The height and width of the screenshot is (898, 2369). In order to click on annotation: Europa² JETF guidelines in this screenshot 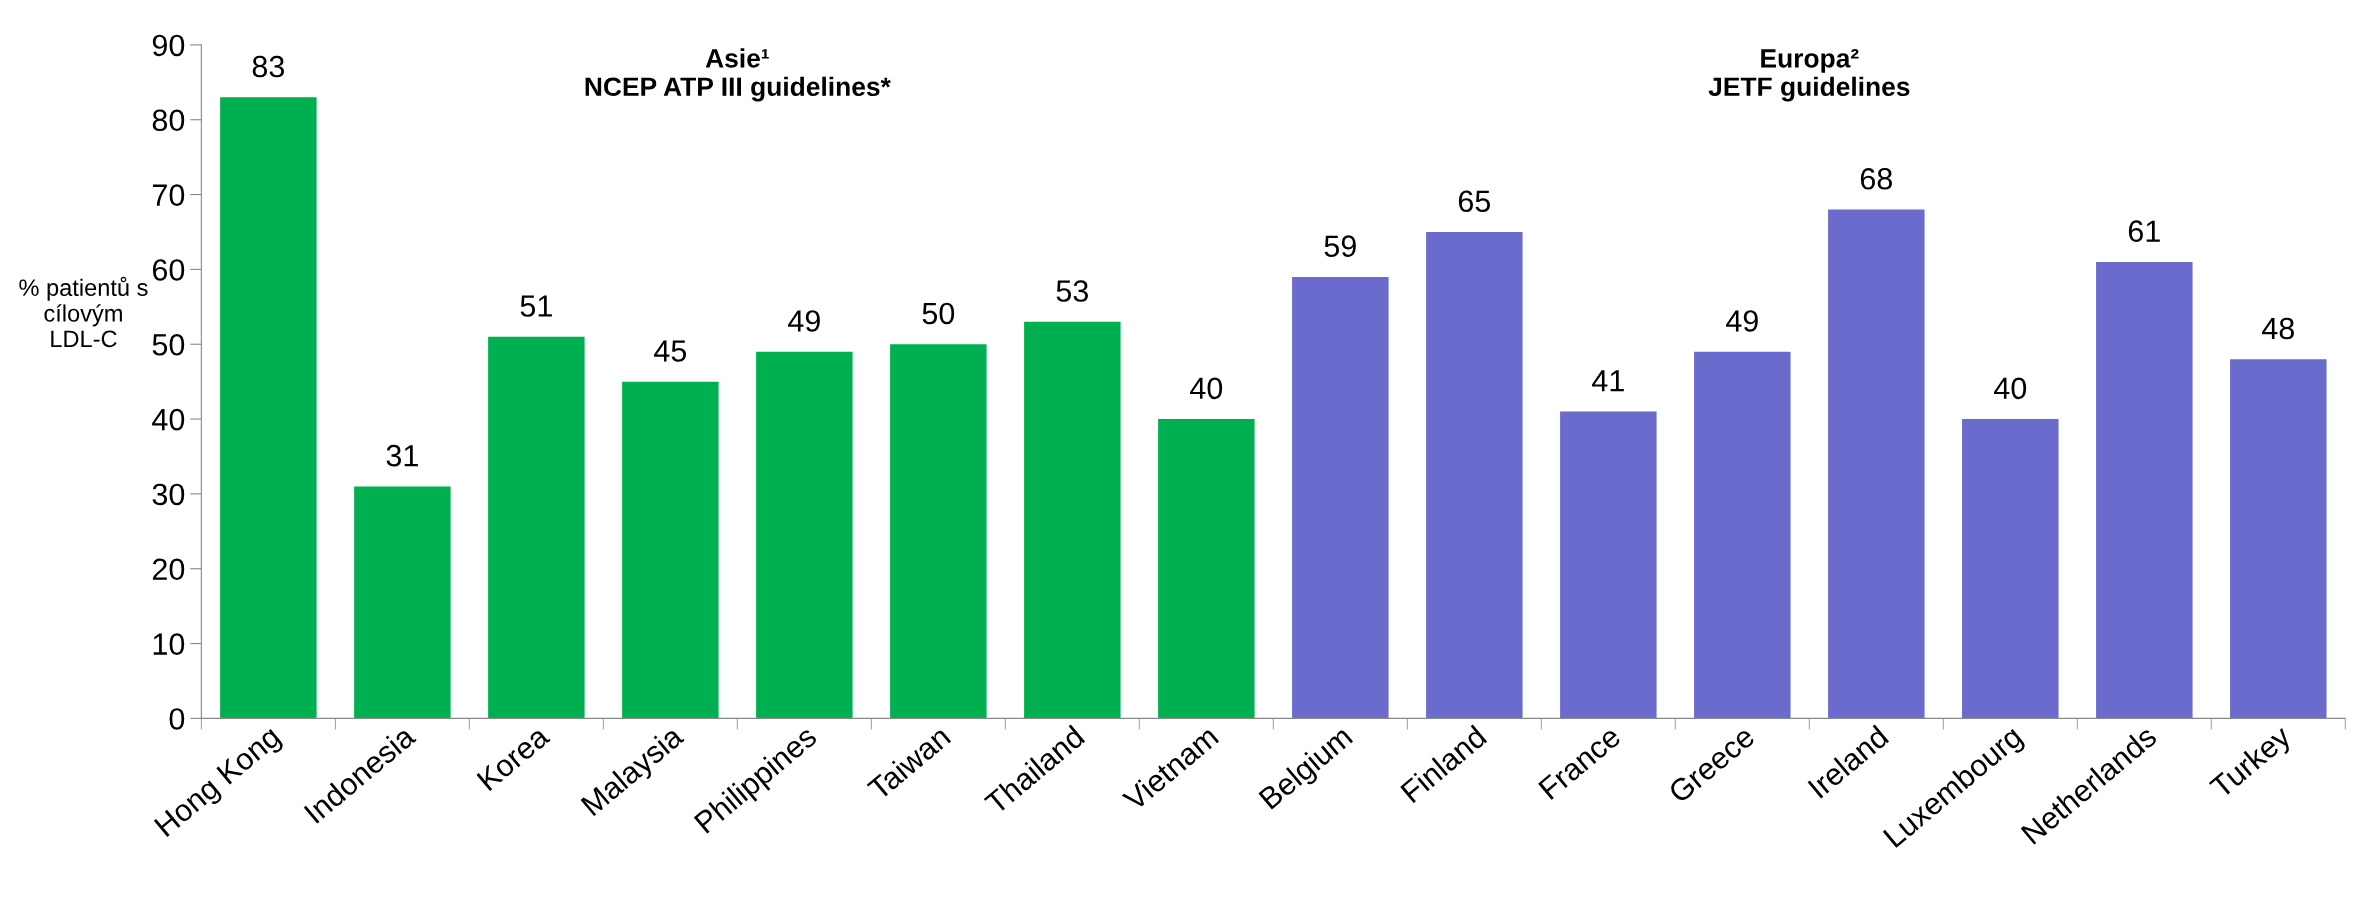, I will do `click(1809, 75)`.